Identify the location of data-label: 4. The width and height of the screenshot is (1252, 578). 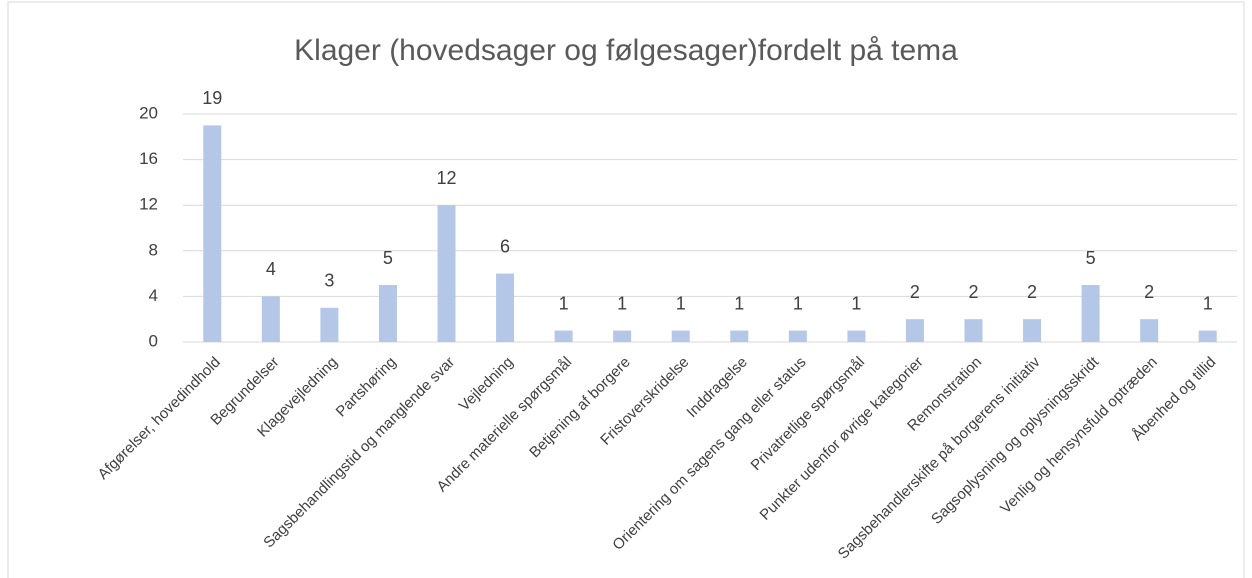
(271, 269).